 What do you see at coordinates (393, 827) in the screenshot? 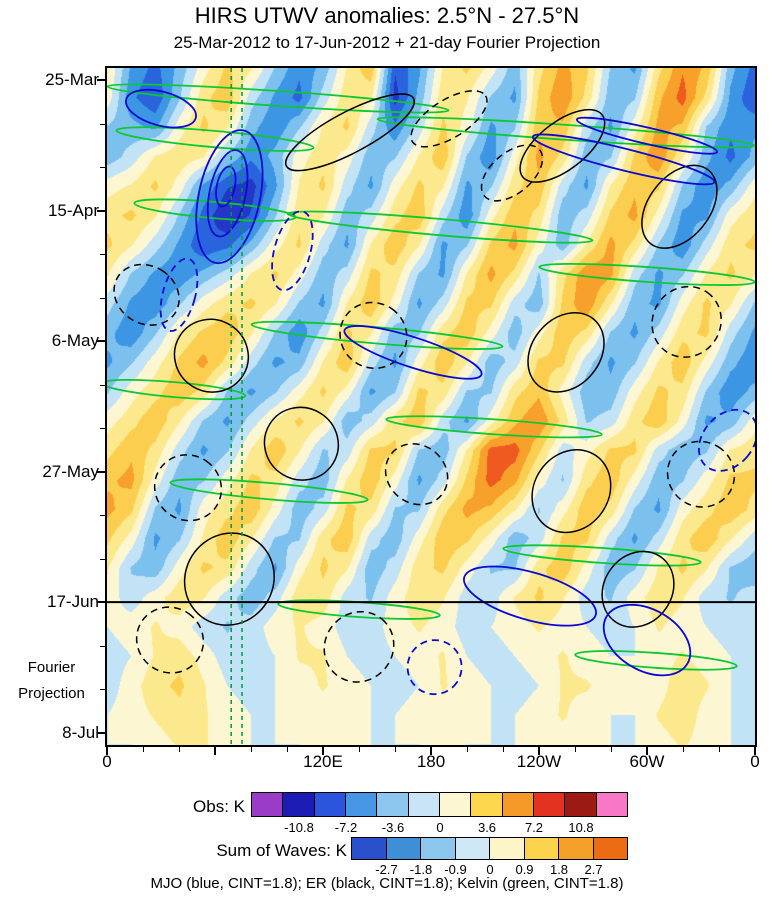
I see `colorbar-tick-label: -3.6` at bounding box center [393, 827].